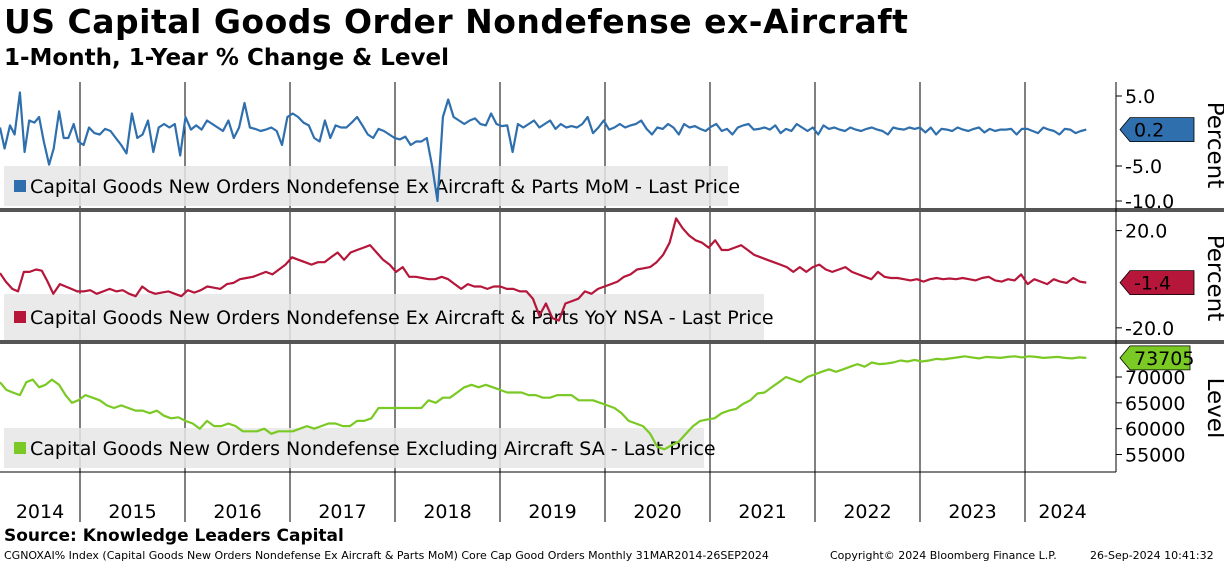  I want to click on x-tick-label: 2017, so click(342, 512).